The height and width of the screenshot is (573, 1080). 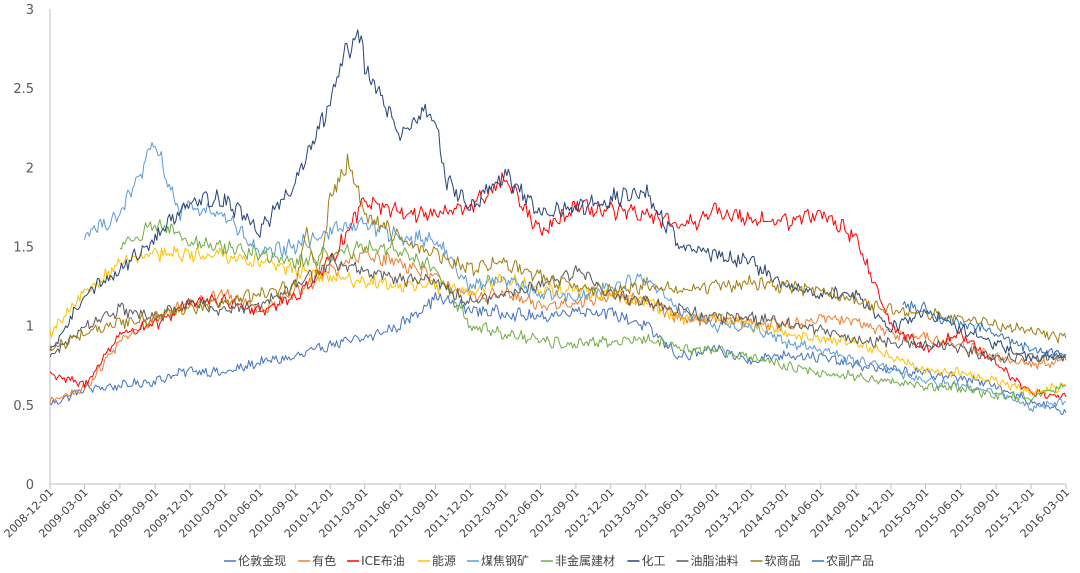 What do you see at coordinates (30, 485) in the screenshot?
I see `y-tick-label: 0` at bounding box center [30, 485].